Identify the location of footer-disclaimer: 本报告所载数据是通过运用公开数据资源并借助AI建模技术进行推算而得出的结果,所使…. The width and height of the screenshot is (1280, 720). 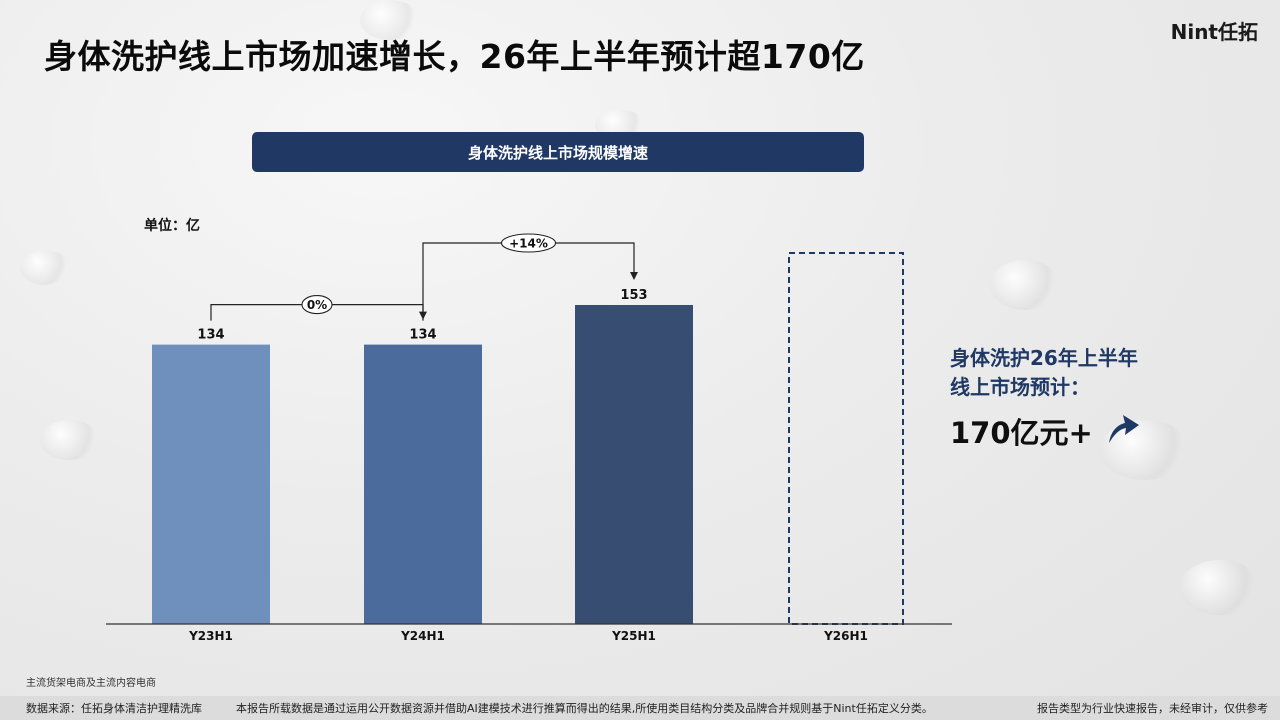
(584, 708).